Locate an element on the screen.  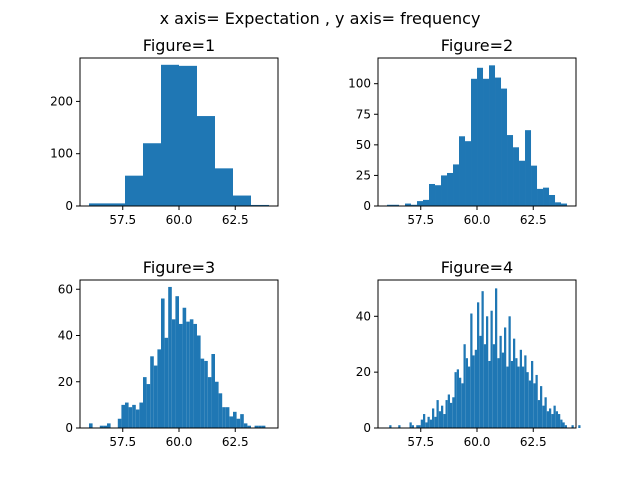
subplot-1: Figure=1 57.5 60.0 62.5 0 100 200 is located at coordinates (164, 131).